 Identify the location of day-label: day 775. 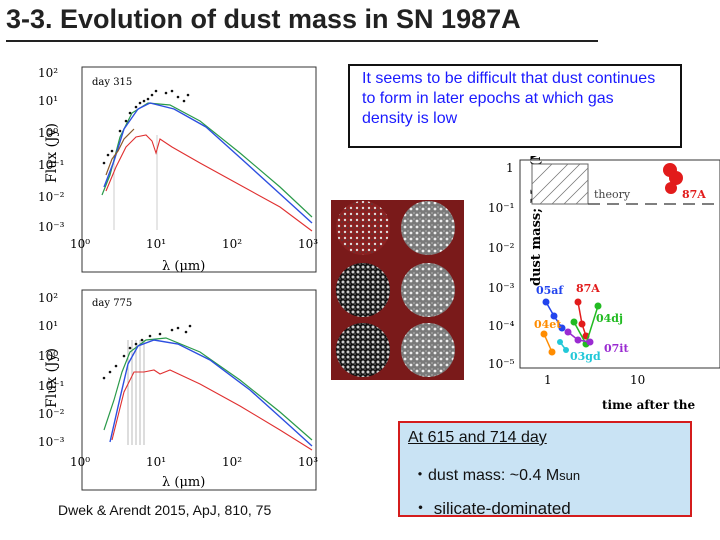
(112, 303).